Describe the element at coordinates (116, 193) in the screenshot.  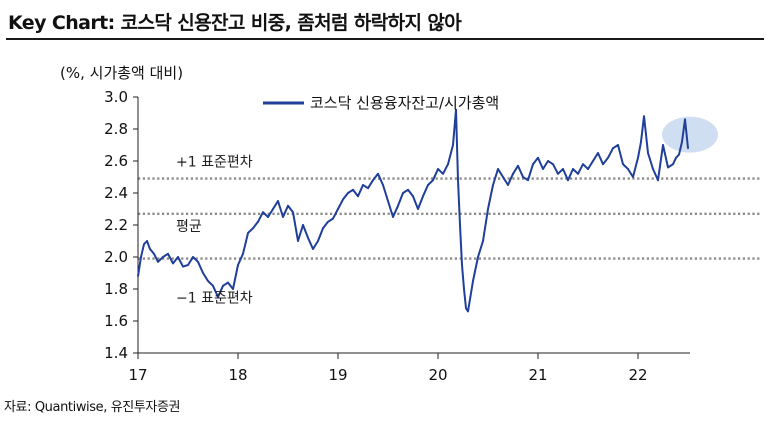
I see `y-tick-label: 2.4` at that location.